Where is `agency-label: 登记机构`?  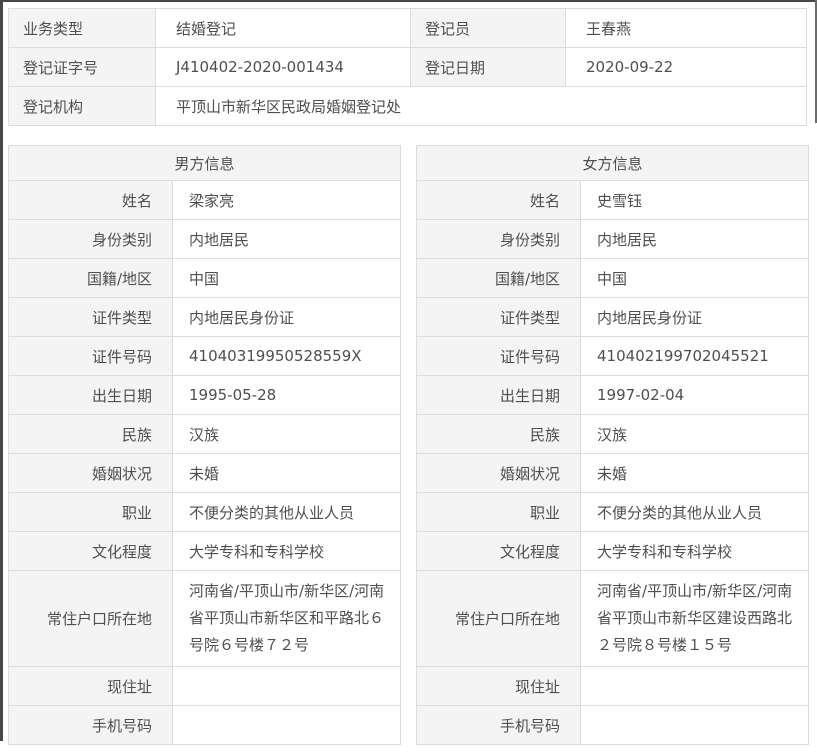 agency-label: 登记机构 is located at coordinates (82, 106).